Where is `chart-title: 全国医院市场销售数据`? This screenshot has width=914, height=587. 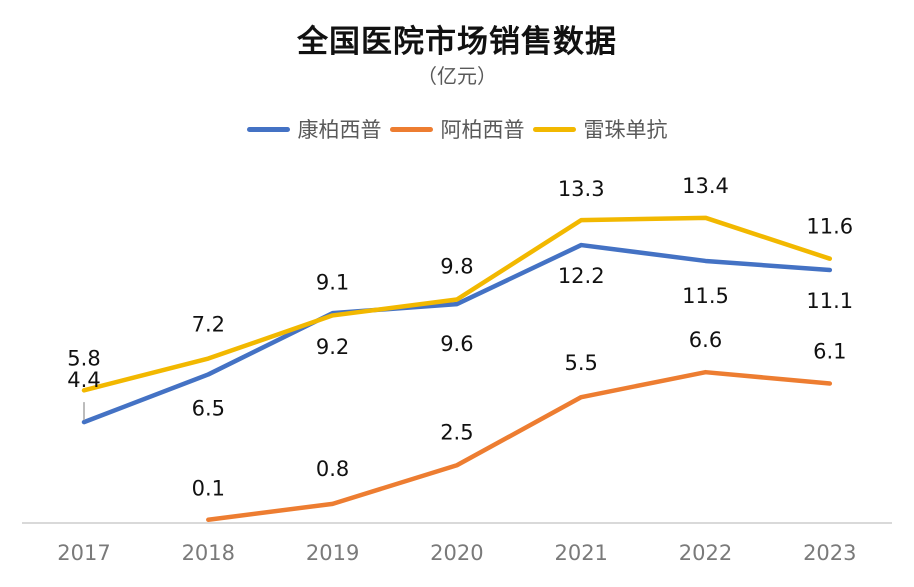 chart-title: 全国医院市场销售数据 is located at coordinates (457, 42).